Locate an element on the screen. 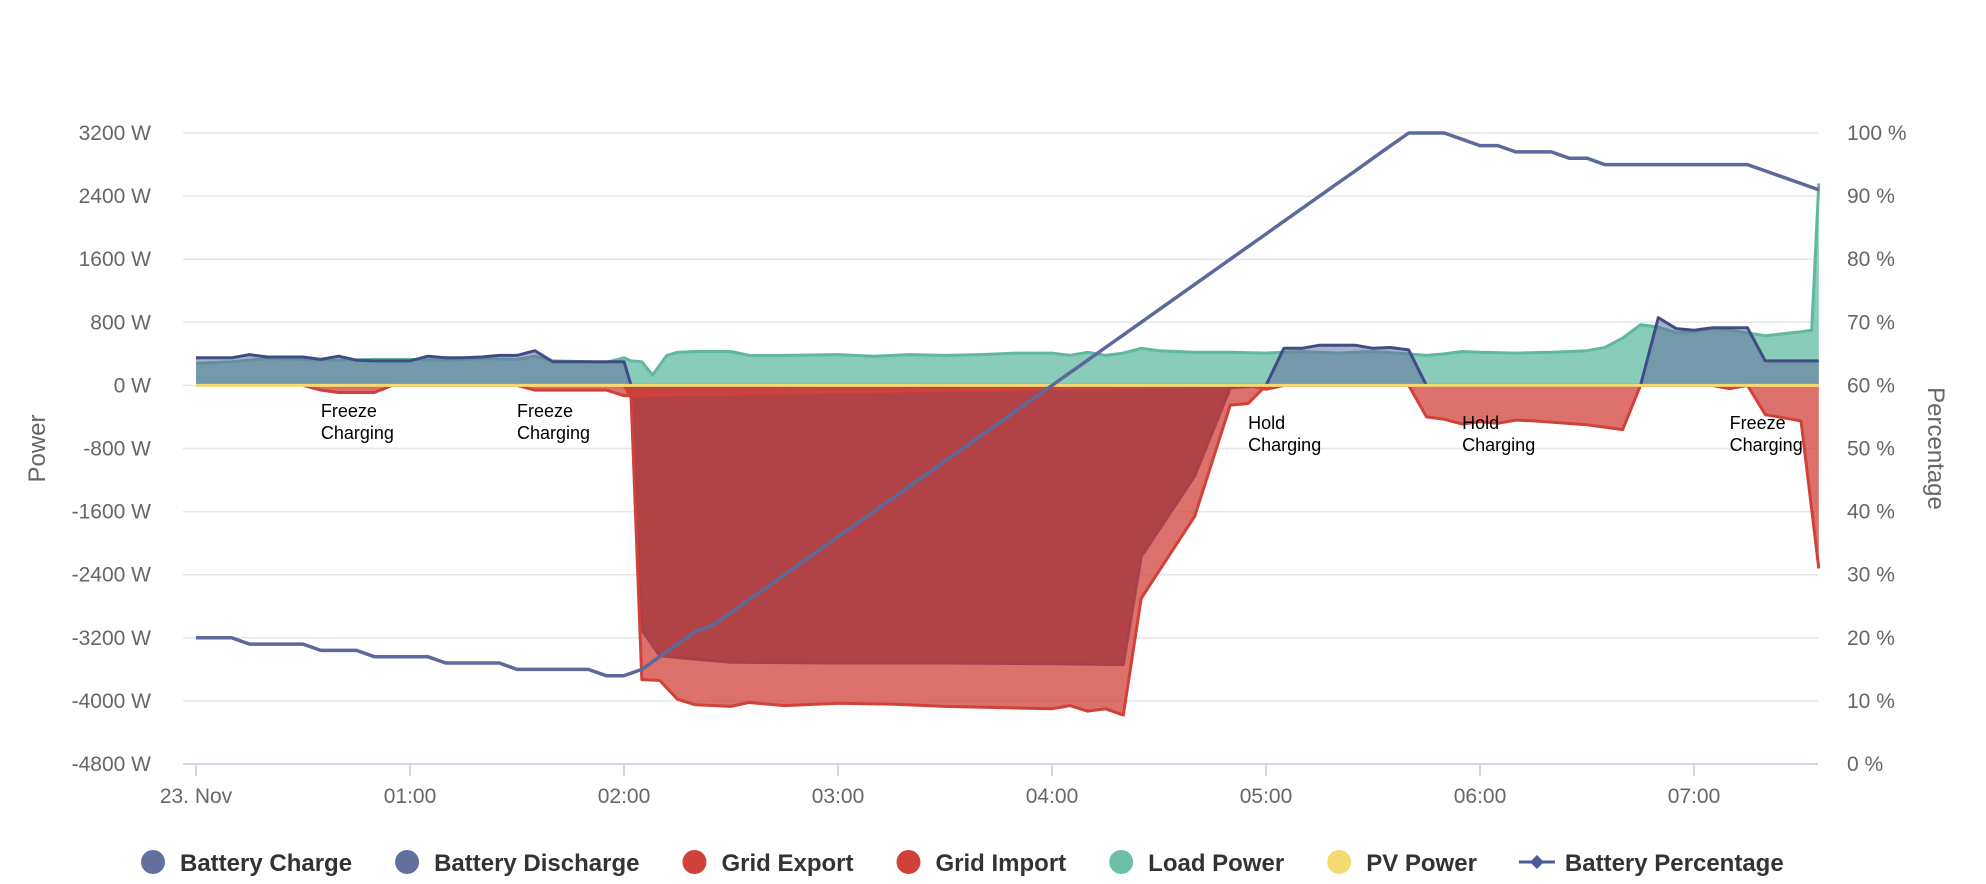  legend-item-grid-import: Grid Import is located at coordinates (981, 863).